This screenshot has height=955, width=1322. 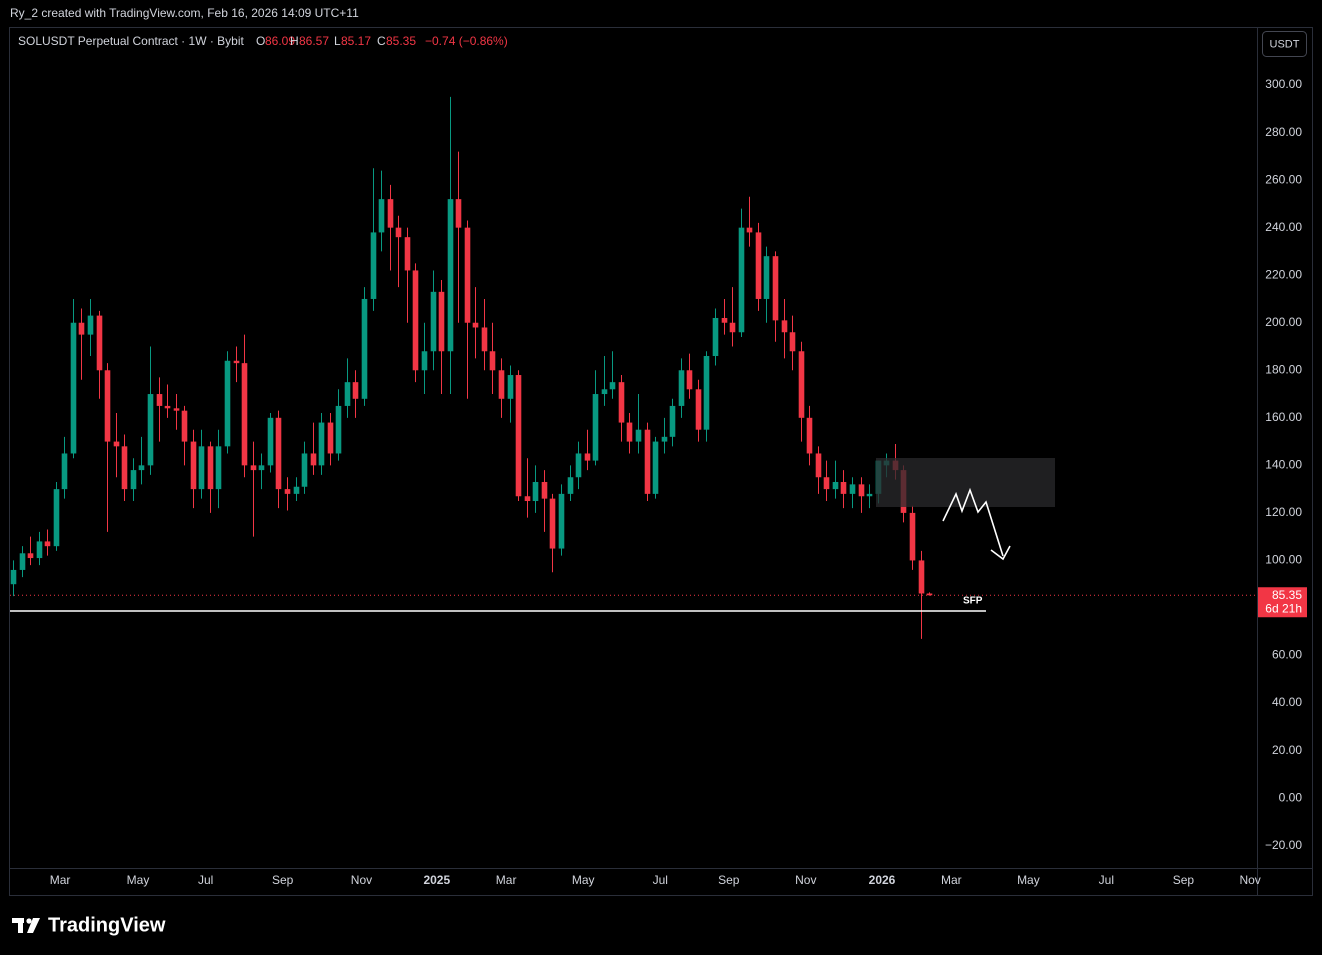 What do you see at coordinates (882, 880) in the screenshot?
I see `x-tick-label: 2026` at bounding box center [882, 880].